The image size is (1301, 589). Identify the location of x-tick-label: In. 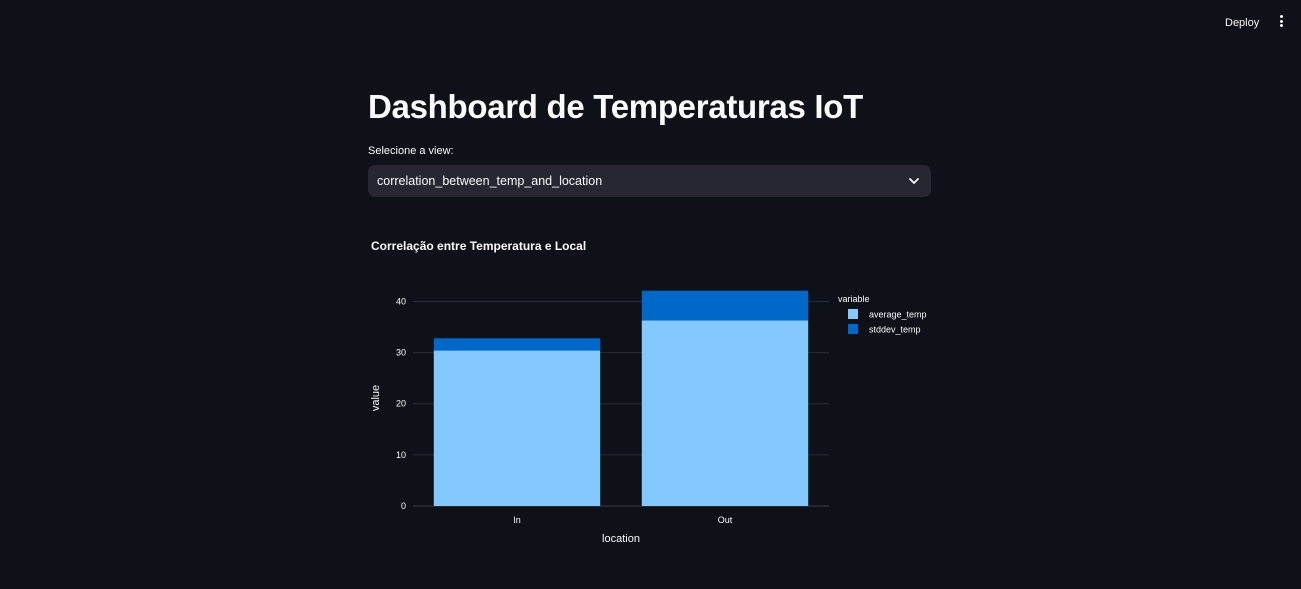
(517, 520).